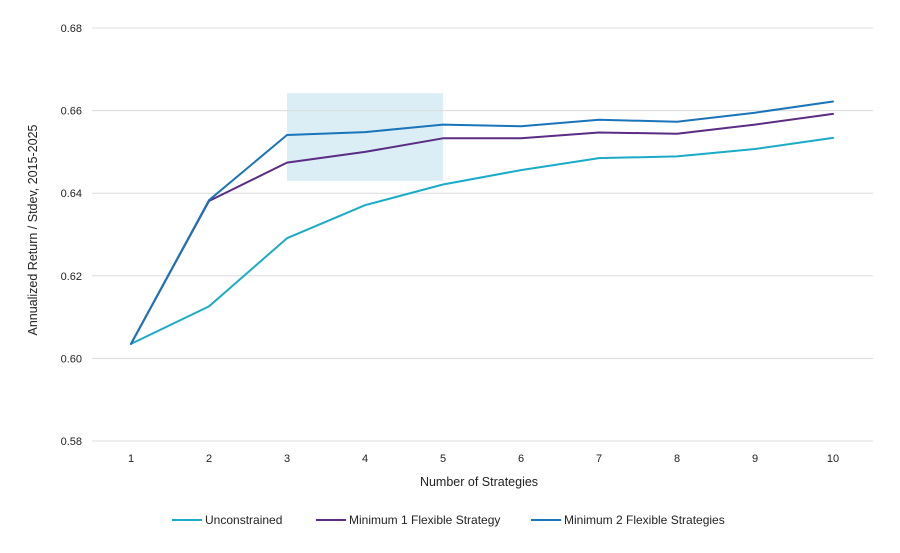 The image size is (900, 553). I want to click on legend-label-1: Unconstrained, so click(243, 520).